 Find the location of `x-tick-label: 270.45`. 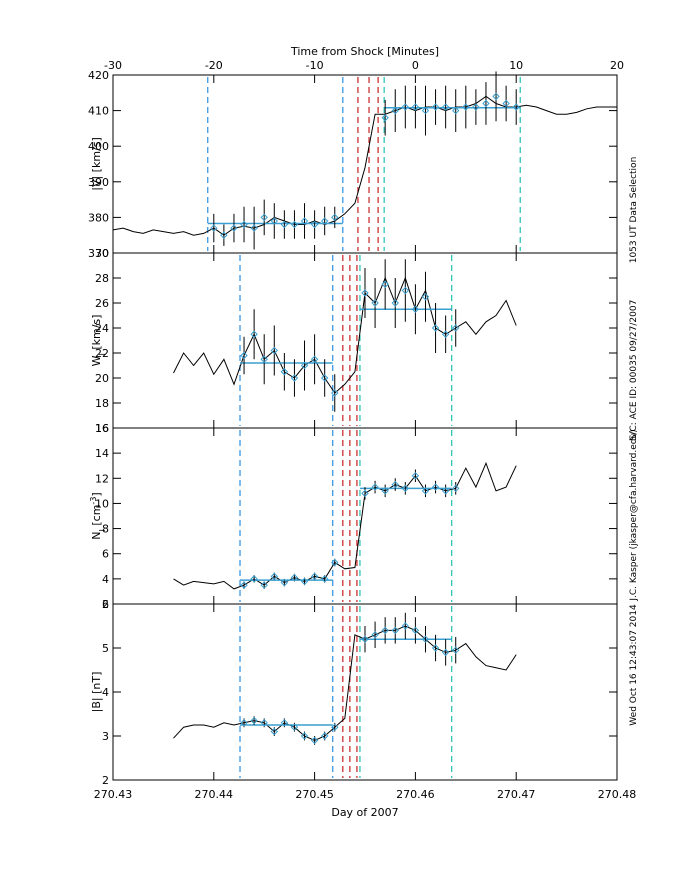

x-tick-label: 270.45 is located at coordinates (314, 794).